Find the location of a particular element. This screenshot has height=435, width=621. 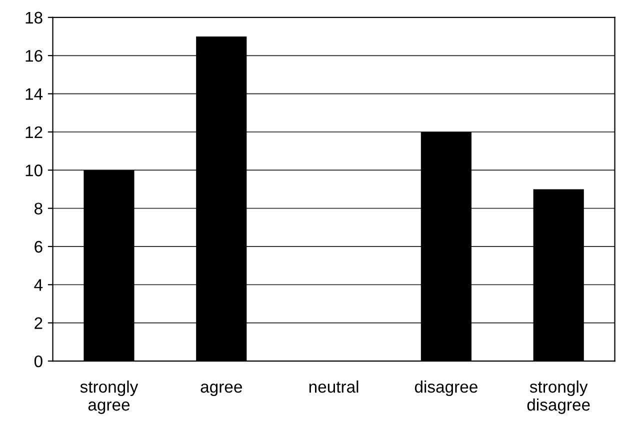

x-tick-label: strongly agree is located at coordinates (109, 397).